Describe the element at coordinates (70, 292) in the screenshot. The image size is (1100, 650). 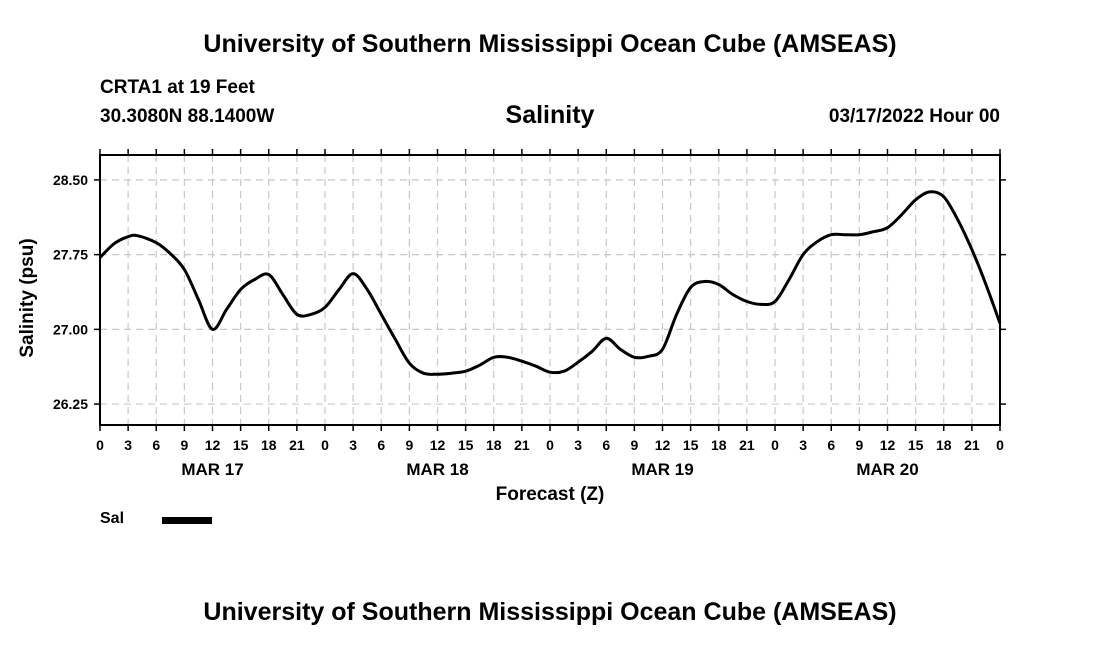
I see `y-tick-labels: 26.25 27.00 27.75 28.50` at that location.